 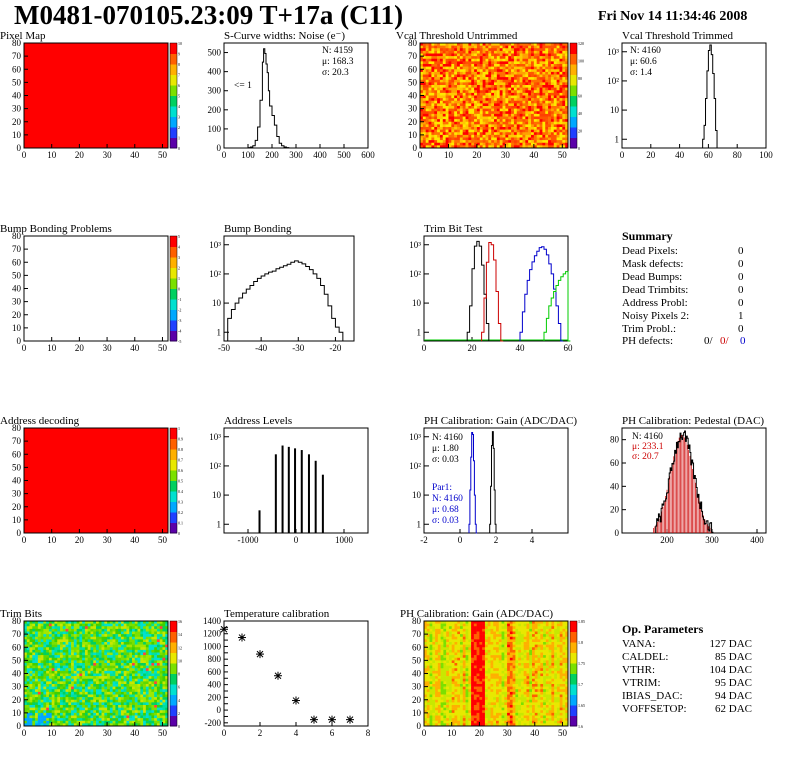 What do you see at coordinates (19, 341) in the screenshot?
I see `y-tick-label: 0` at bounding box center [19, 341].